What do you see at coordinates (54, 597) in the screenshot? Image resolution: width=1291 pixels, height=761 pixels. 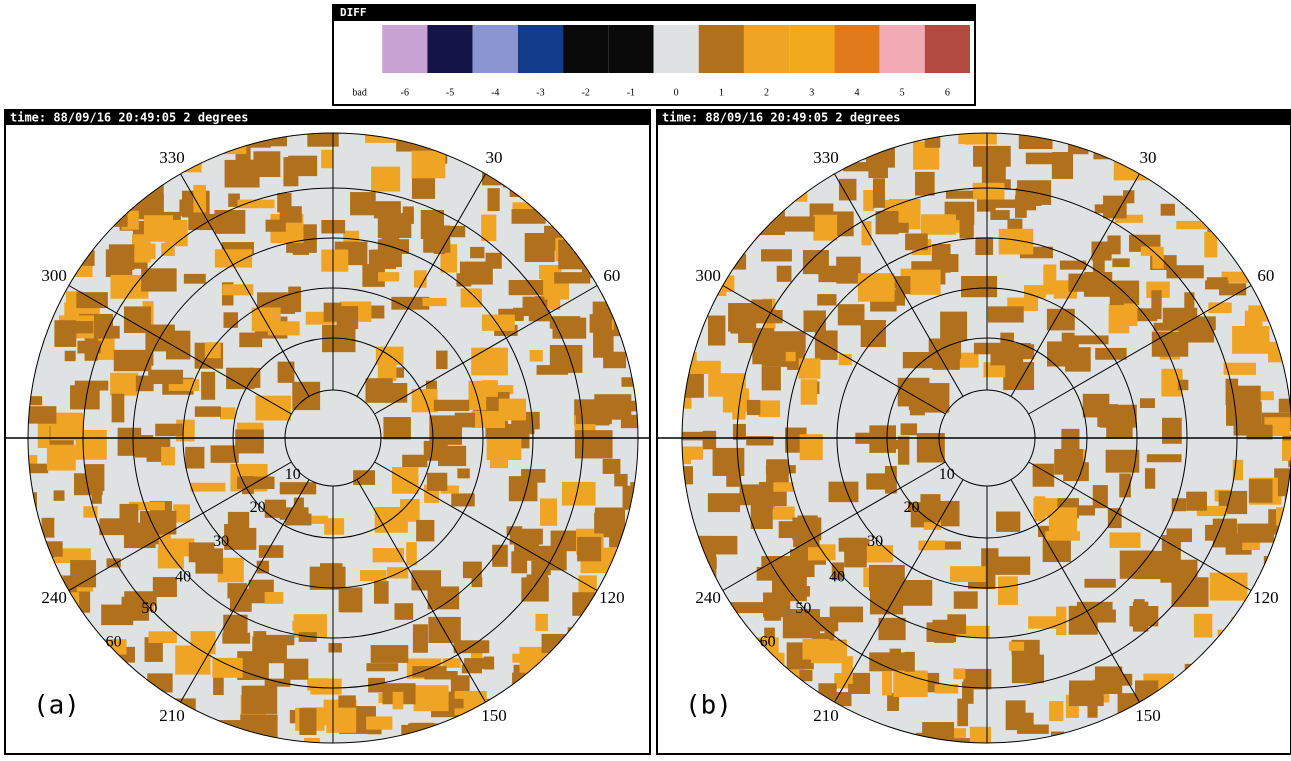 I see `azimuth-label: 240` at bounding box center [54, 597].